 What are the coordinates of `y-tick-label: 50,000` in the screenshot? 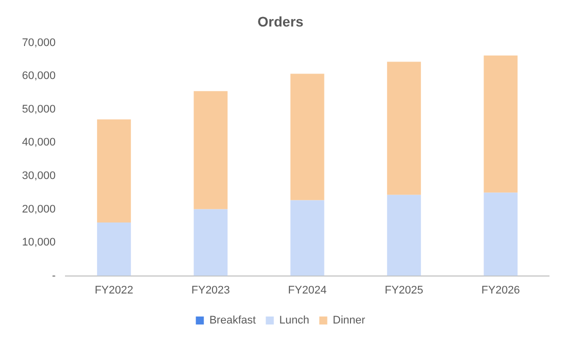 It's located at (39, 109).